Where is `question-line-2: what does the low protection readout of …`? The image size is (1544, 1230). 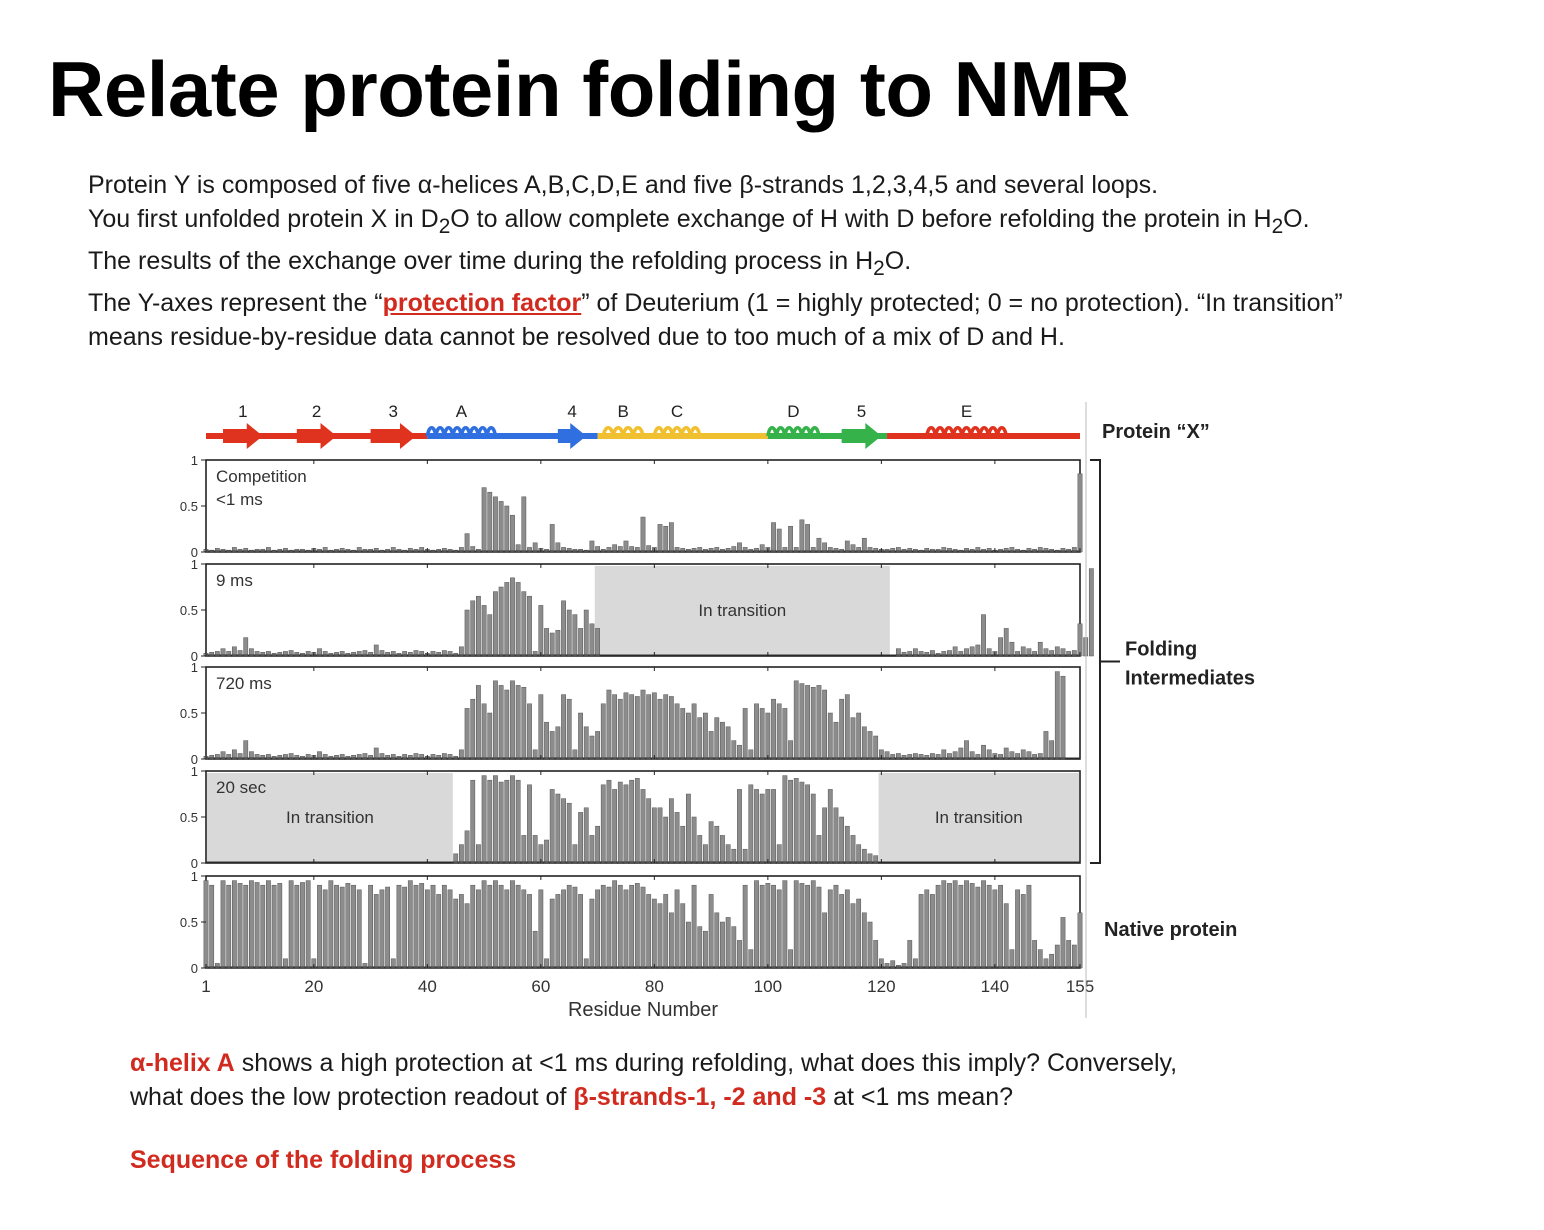 question-line-2: what does the low protection readout of … is located at coordinates (820, 1097).